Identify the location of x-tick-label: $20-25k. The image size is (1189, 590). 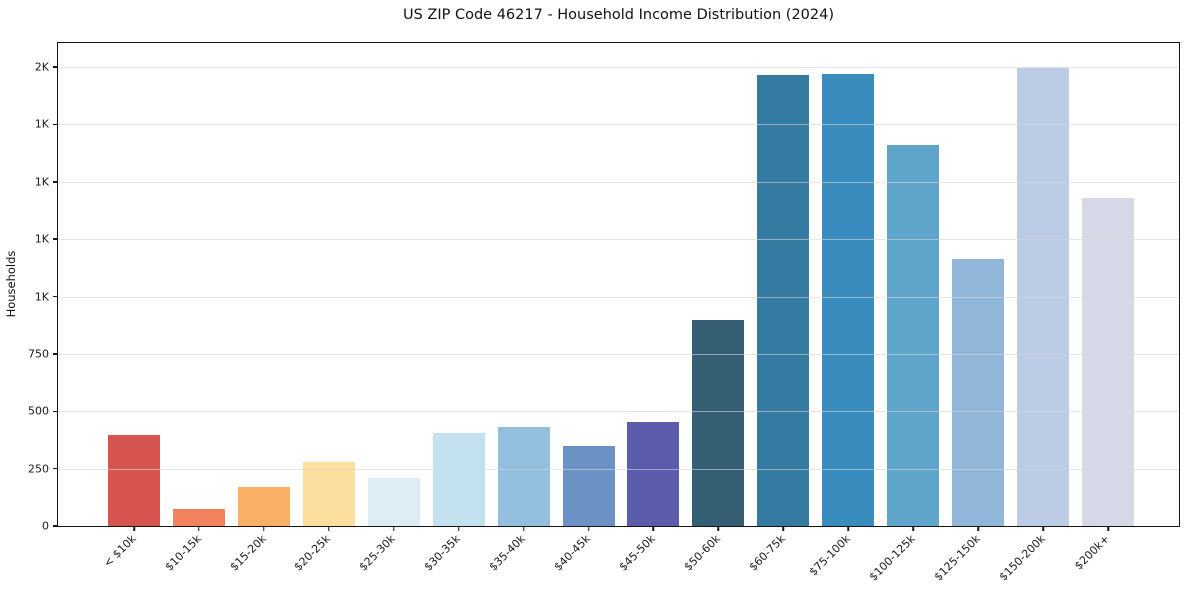
(313, 553).